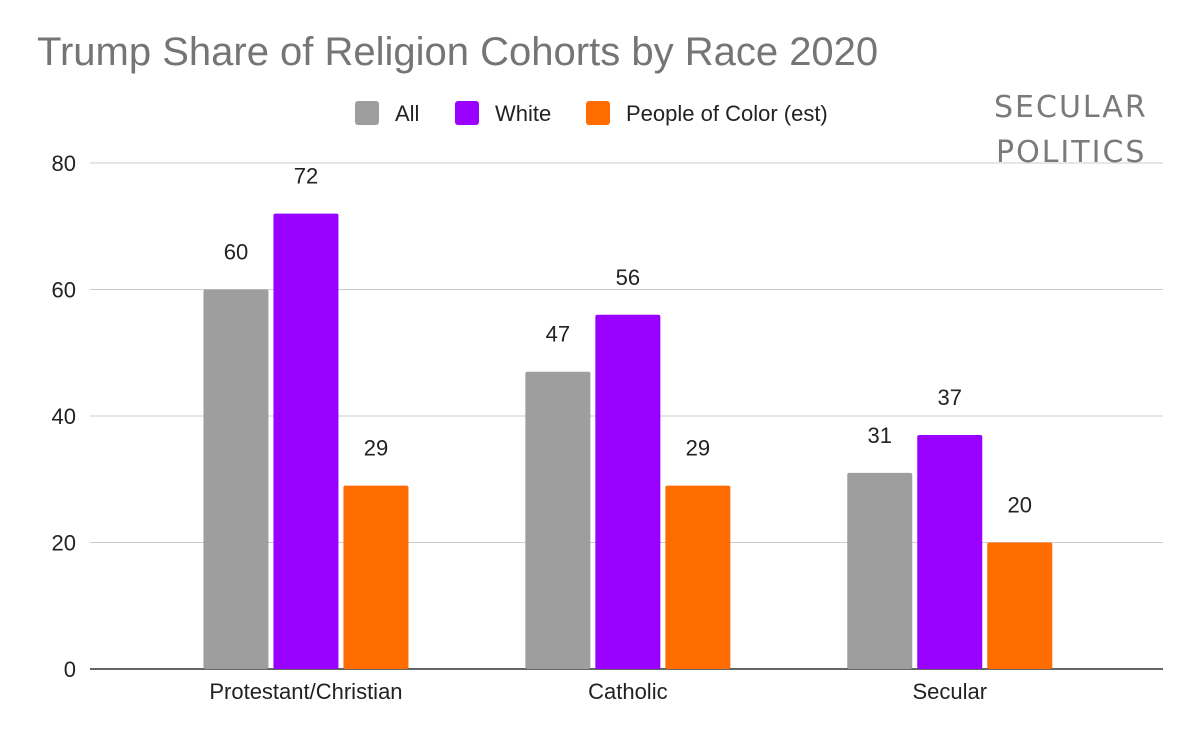  I want to click on data-label: 56, so click(628, 277).